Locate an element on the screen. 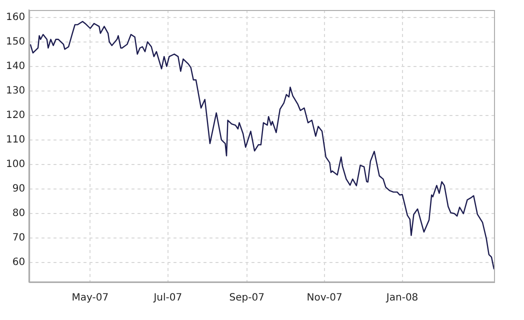 The image size is (524, 320). y-tick-label: 110 is located at coordinates (16, 140).